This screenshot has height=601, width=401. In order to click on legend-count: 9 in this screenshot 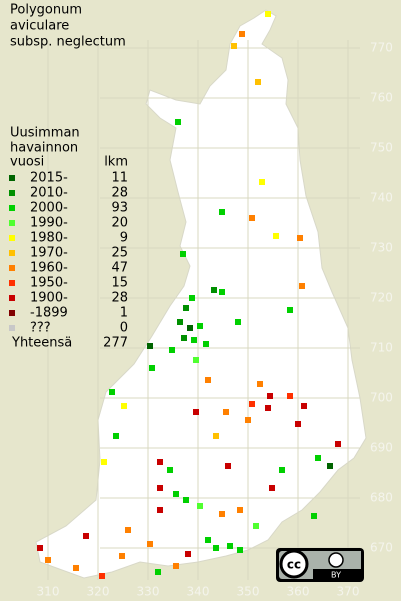, I will do `click(124, 238)`.